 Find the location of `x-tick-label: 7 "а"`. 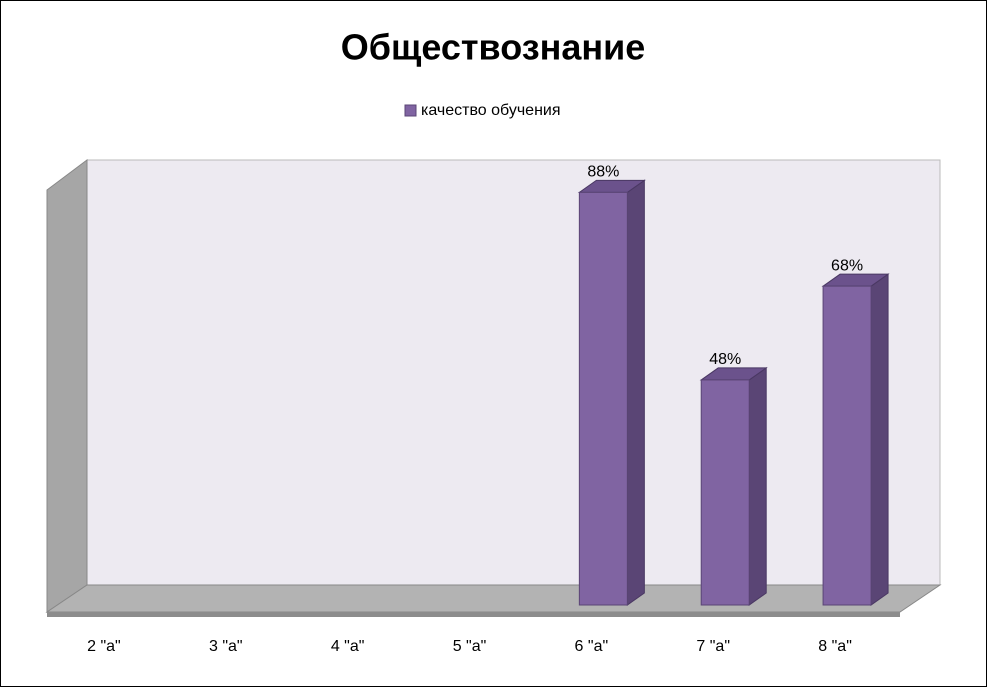

x-tick-label: 7 "а" is located at coordinates (713, 646).